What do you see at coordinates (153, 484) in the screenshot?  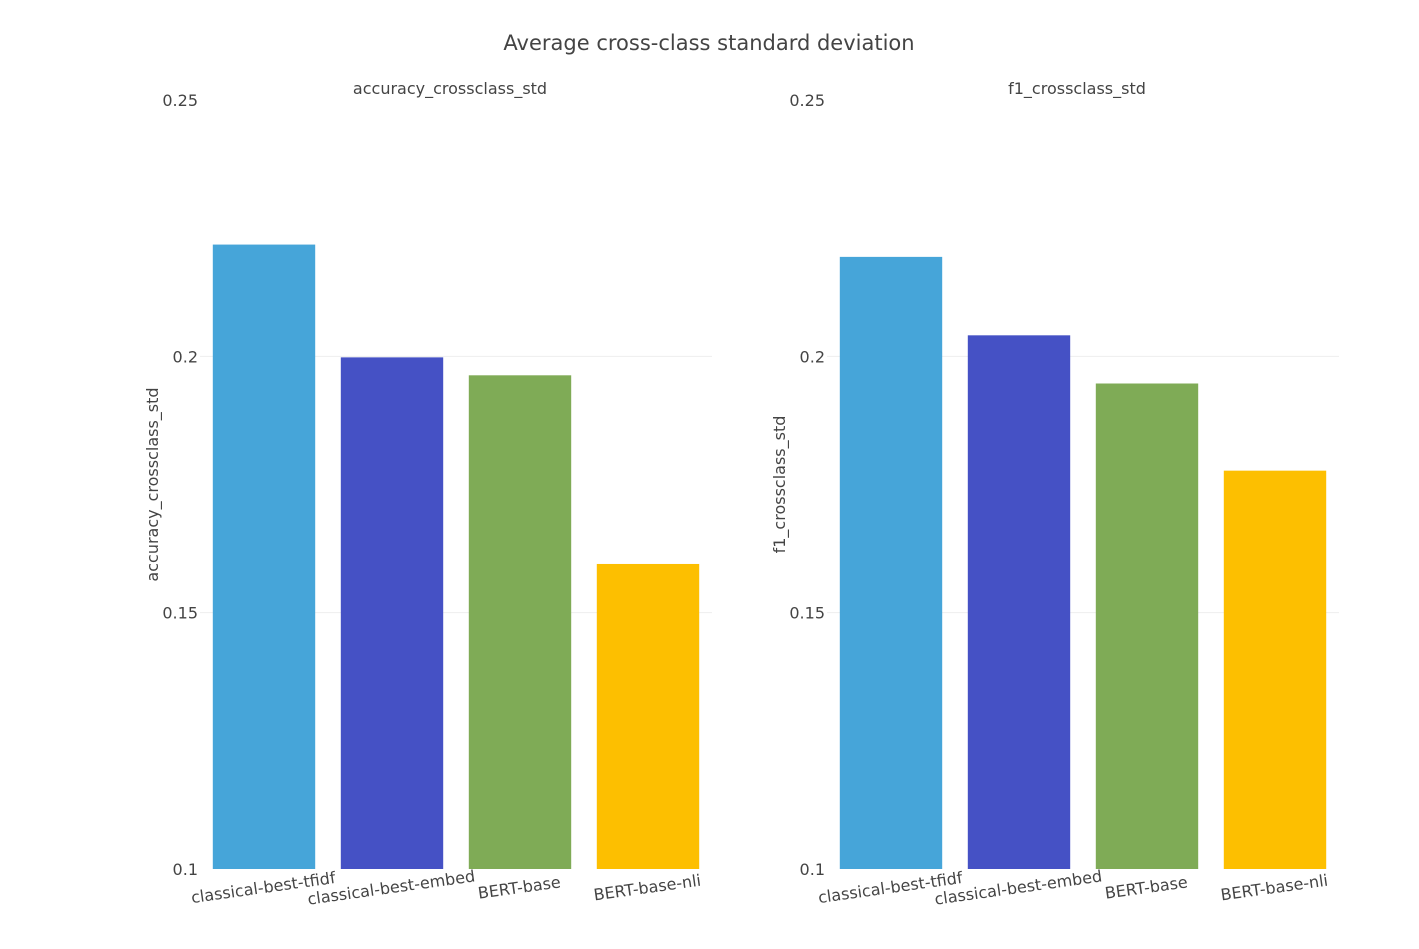 I see `y-axis-label: accuracy_crossclass_std` at bounding box center [153, 484].